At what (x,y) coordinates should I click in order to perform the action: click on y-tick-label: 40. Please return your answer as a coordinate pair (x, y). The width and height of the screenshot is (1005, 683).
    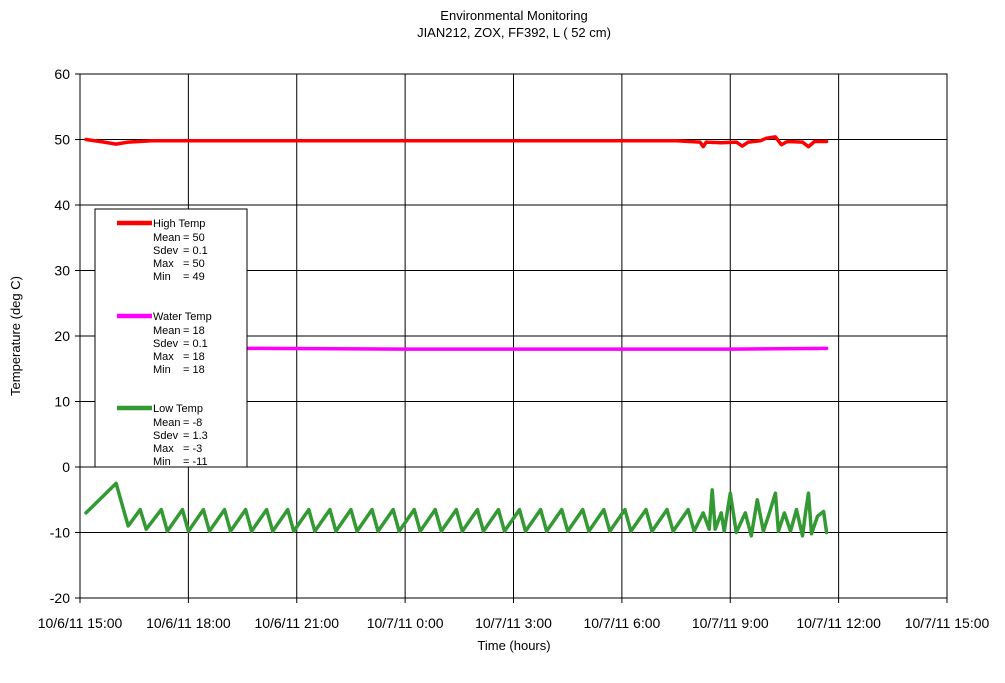
    Looking at the image, I should click on (62, 205).